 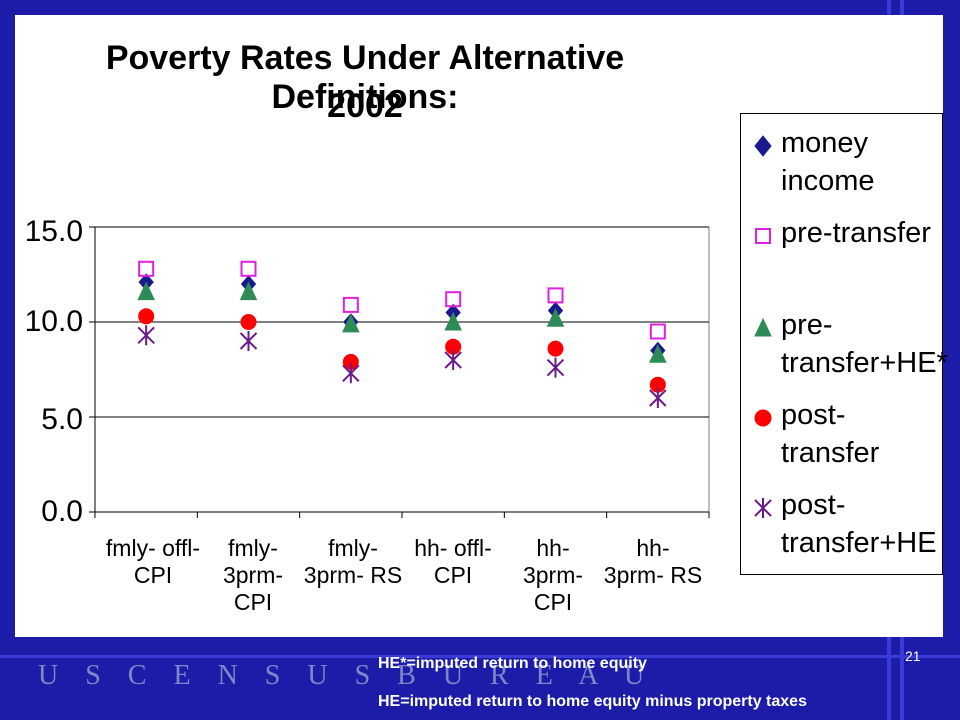 I want to click on legend-label: post-transfer, so click(x=830, y=434).